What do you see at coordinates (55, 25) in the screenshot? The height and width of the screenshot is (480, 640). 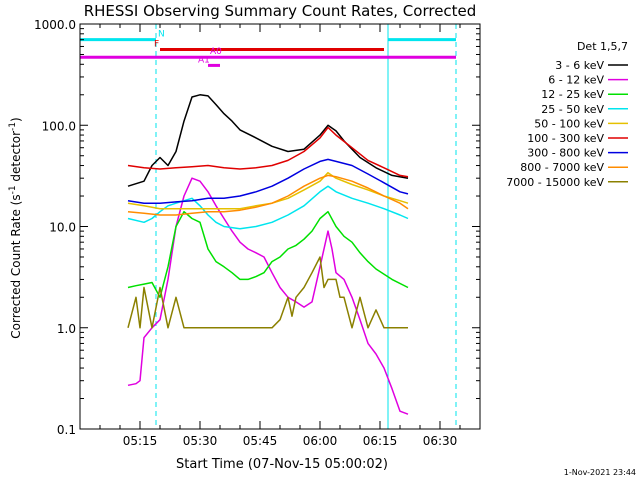 I see `y-tick-label: 1000.0` at bounding box center [55, 25].